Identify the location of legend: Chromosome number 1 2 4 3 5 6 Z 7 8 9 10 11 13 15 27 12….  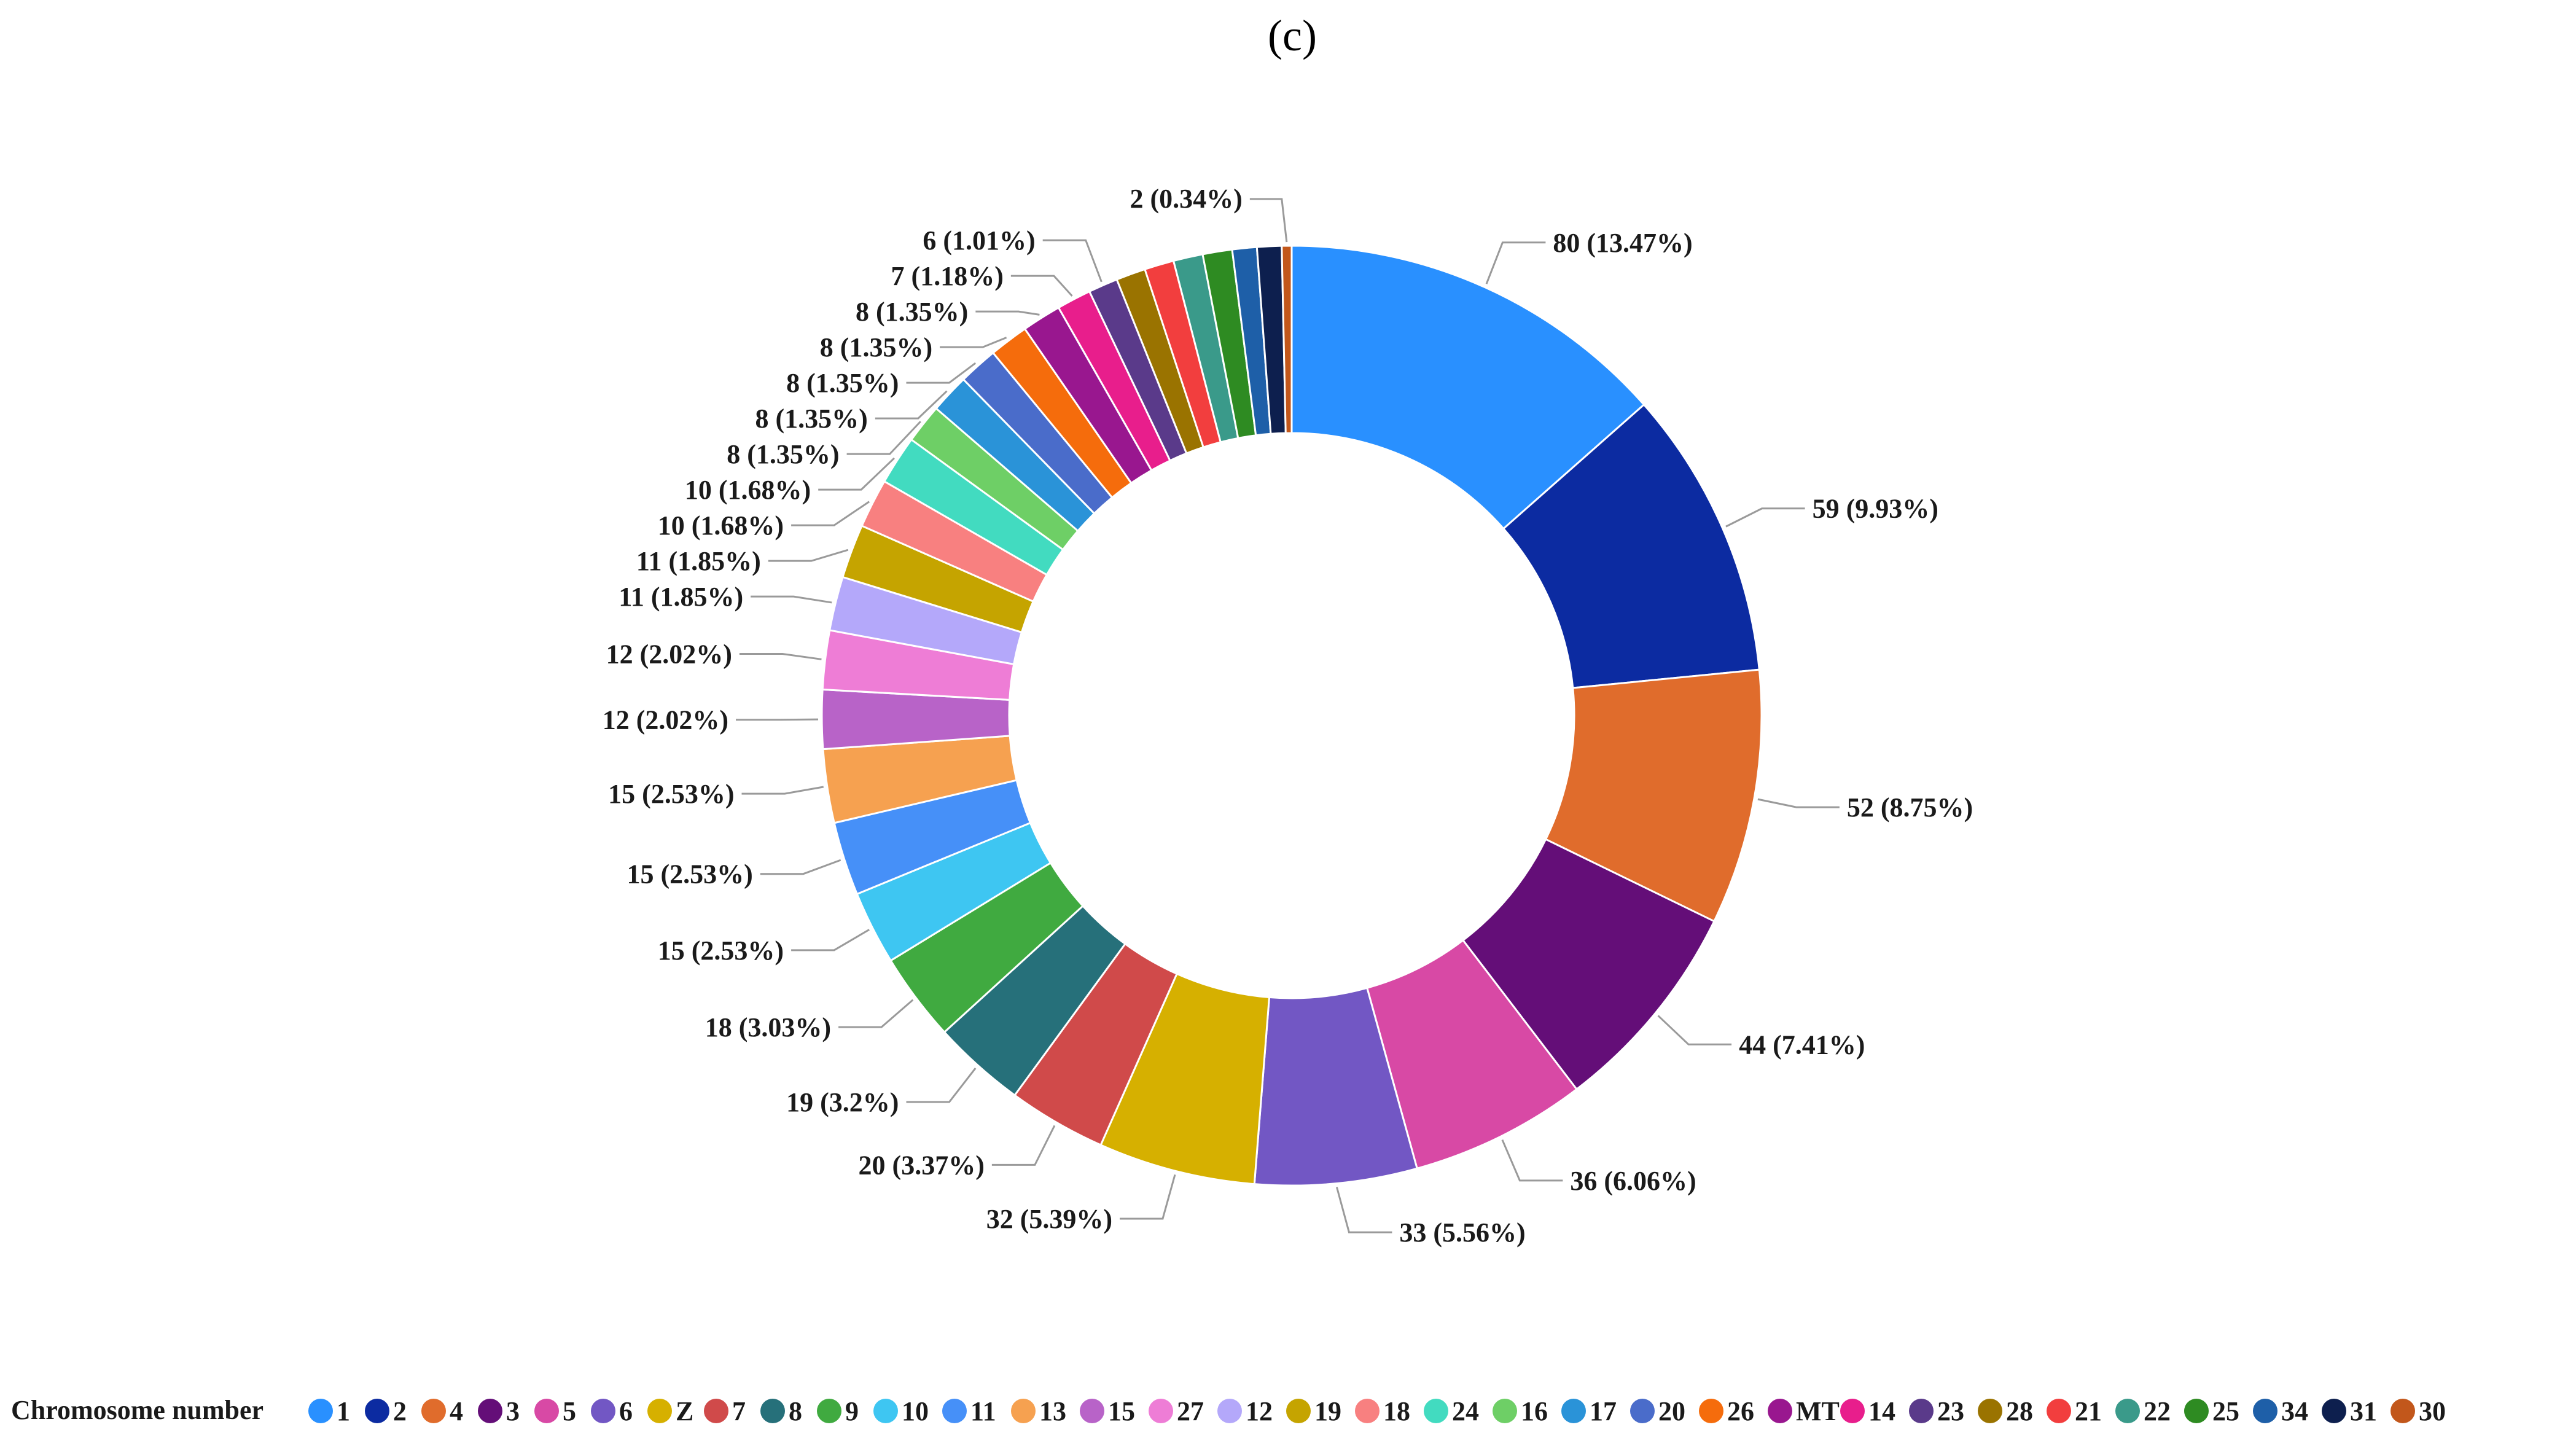
(1228, 1410).